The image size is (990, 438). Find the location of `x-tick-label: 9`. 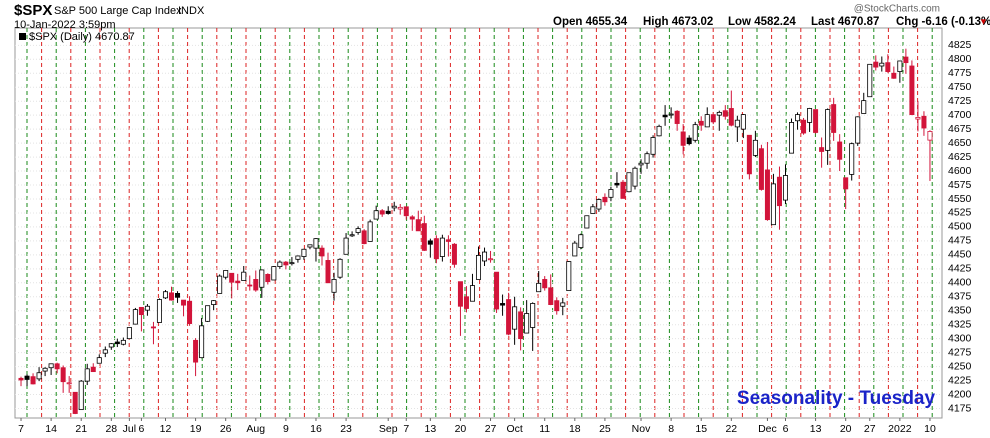

x-tick-label: 9 is located at coordinates (286, 429).